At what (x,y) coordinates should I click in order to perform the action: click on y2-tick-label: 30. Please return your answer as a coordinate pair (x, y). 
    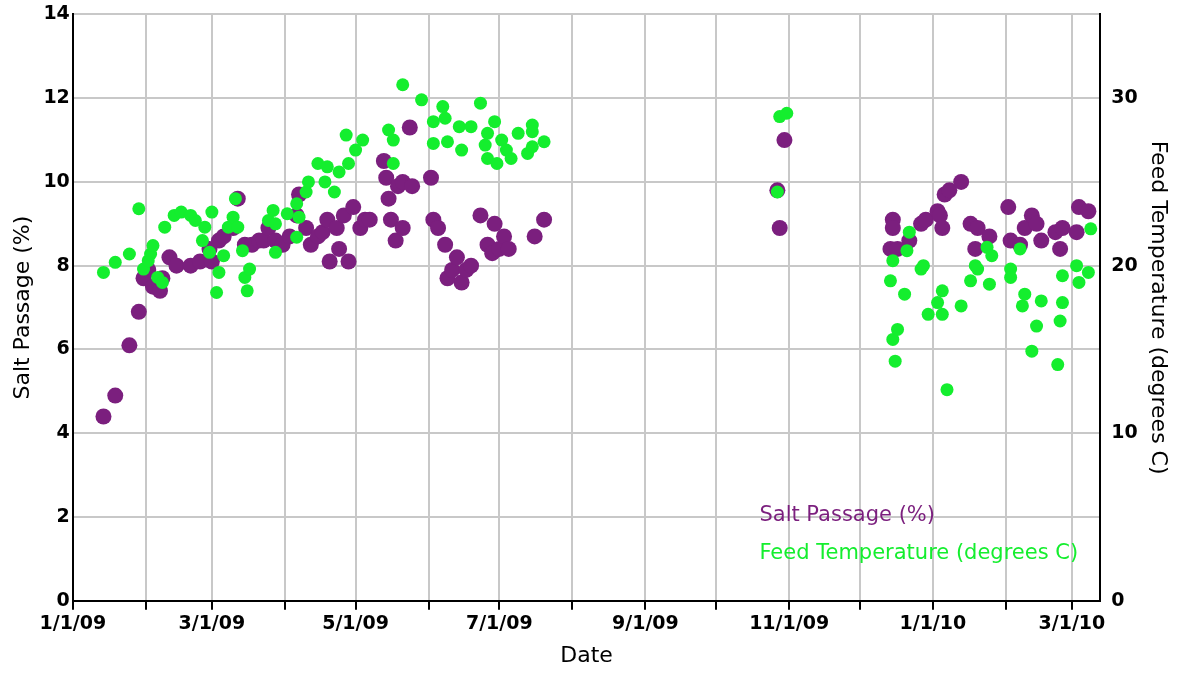
    Looking at the image, I should click on (1124, 96).